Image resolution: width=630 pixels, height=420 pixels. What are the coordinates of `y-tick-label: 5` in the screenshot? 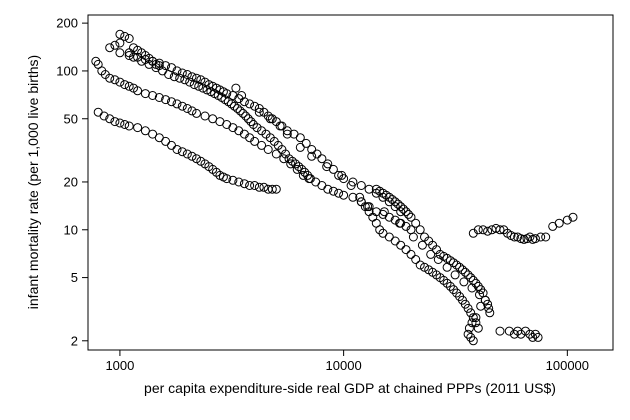 It's located at (74, 277).